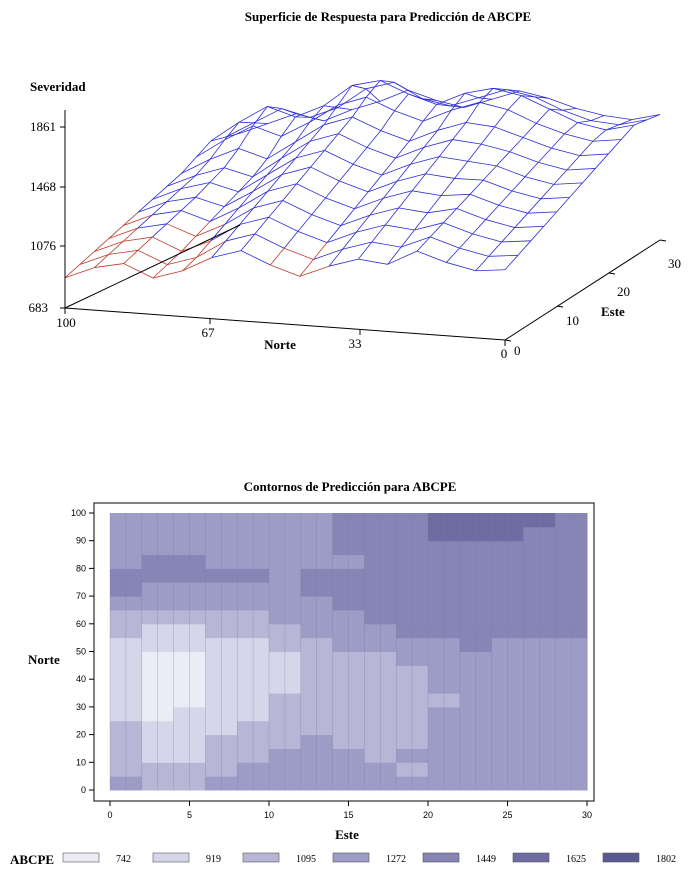  I want to click on este-axis-line, so click(582, 290).